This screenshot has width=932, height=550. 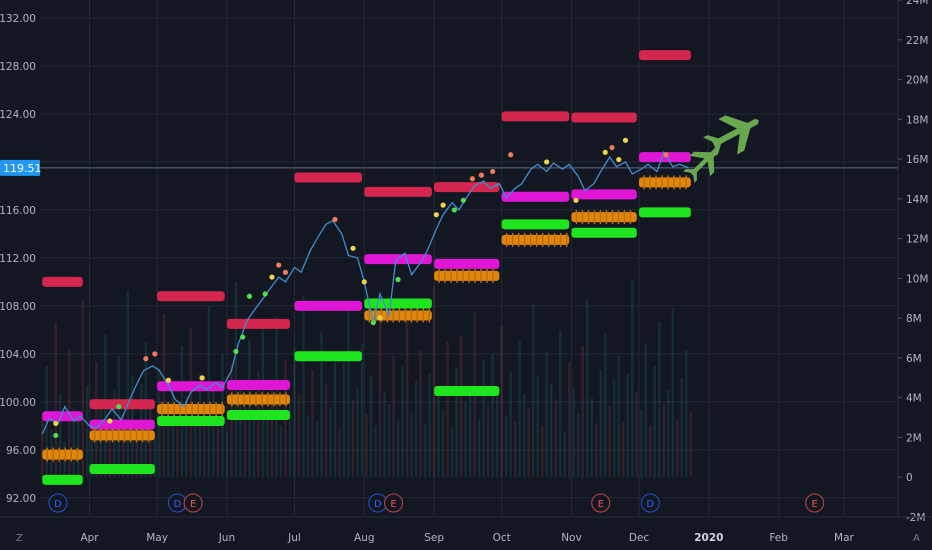 What do you see at coordinates (21, 451) in the screenshot?
I see `price-tick-label: 96.00` at bounding box center [21, 451].